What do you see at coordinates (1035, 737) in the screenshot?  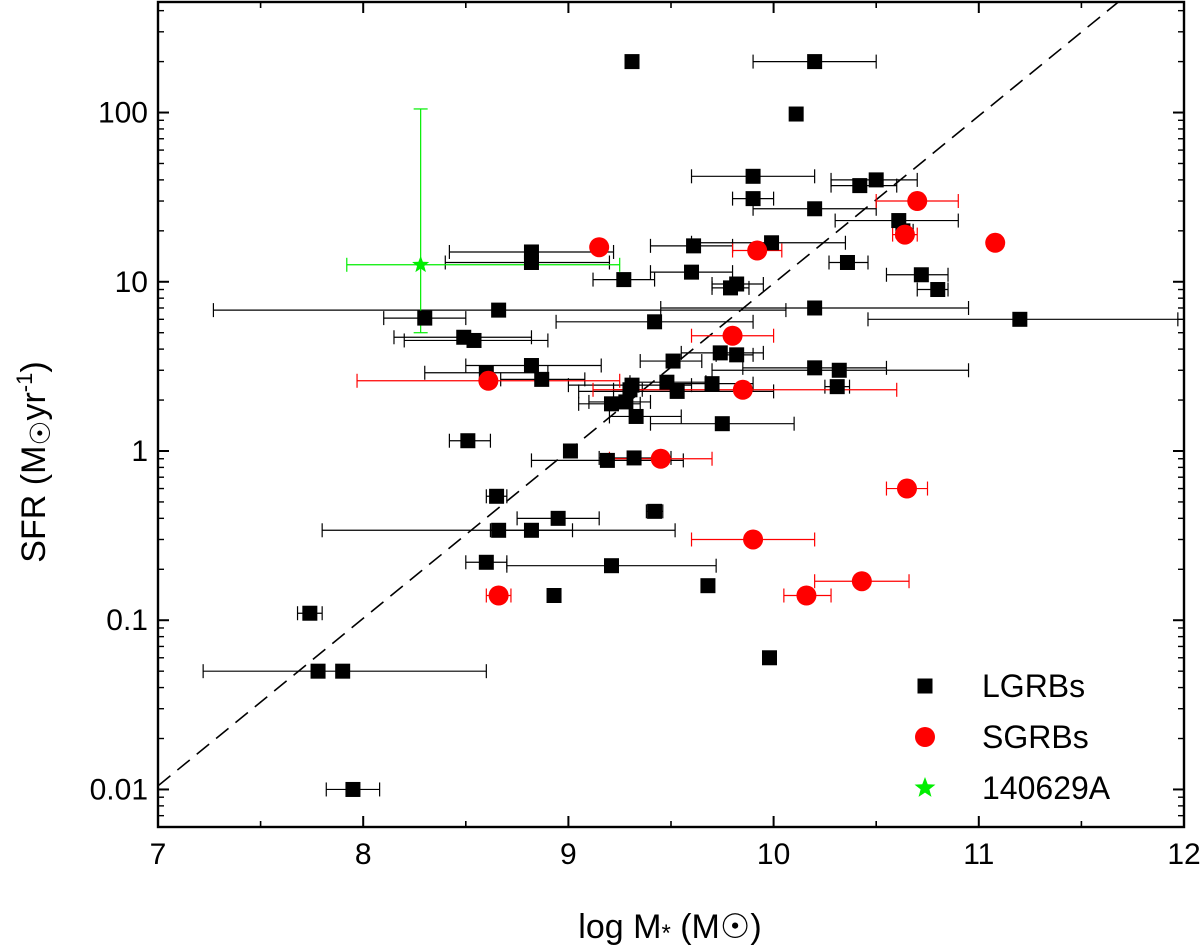 I see `legend-label: SGRBs` at bounding box center [1035, 737].